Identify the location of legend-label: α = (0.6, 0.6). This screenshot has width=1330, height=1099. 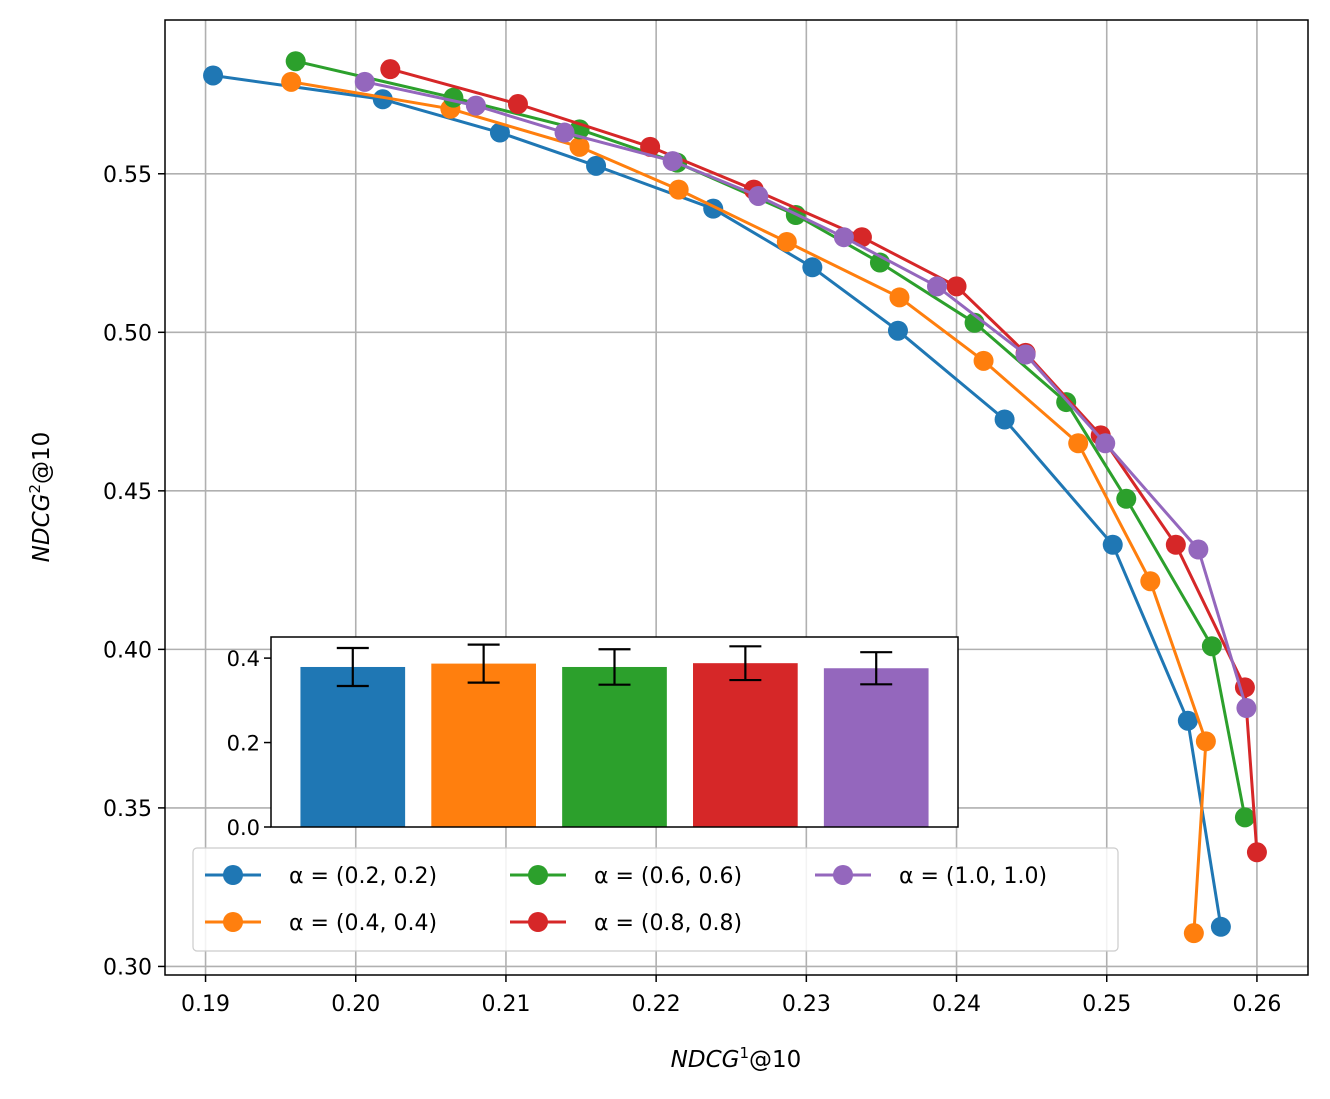
(668, 876).